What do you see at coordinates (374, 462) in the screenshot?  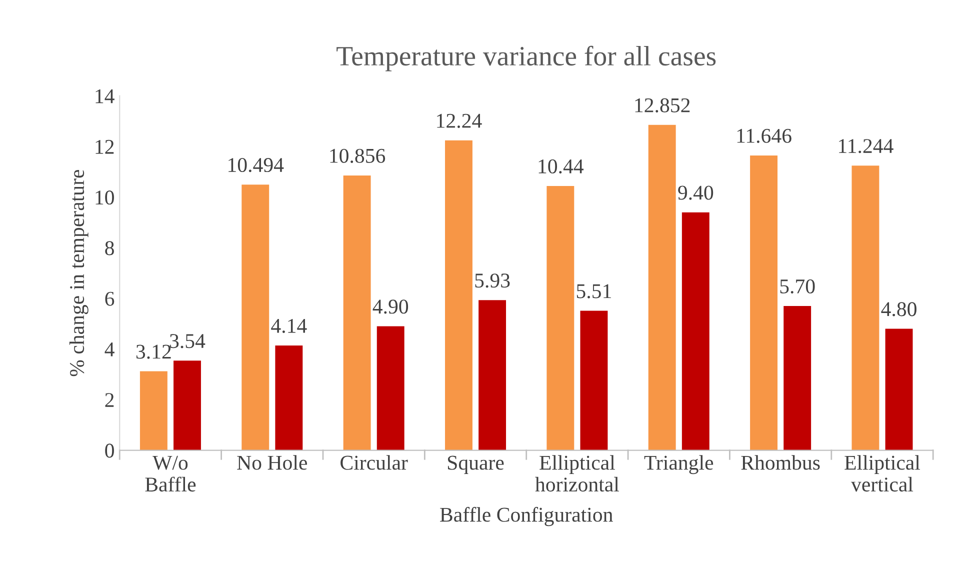 I see `x-tick-label: Circular` at bounding box center [374, 462].